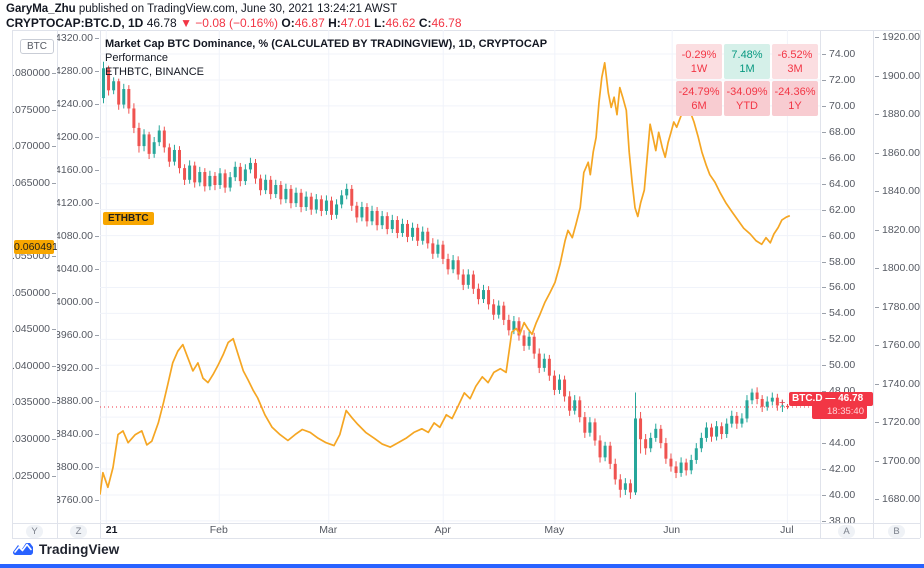  What do you see at coordinates (838, 365) in the screenshot?
I see `axis-tick-label: 50.00` at bounding box center [838, 365].